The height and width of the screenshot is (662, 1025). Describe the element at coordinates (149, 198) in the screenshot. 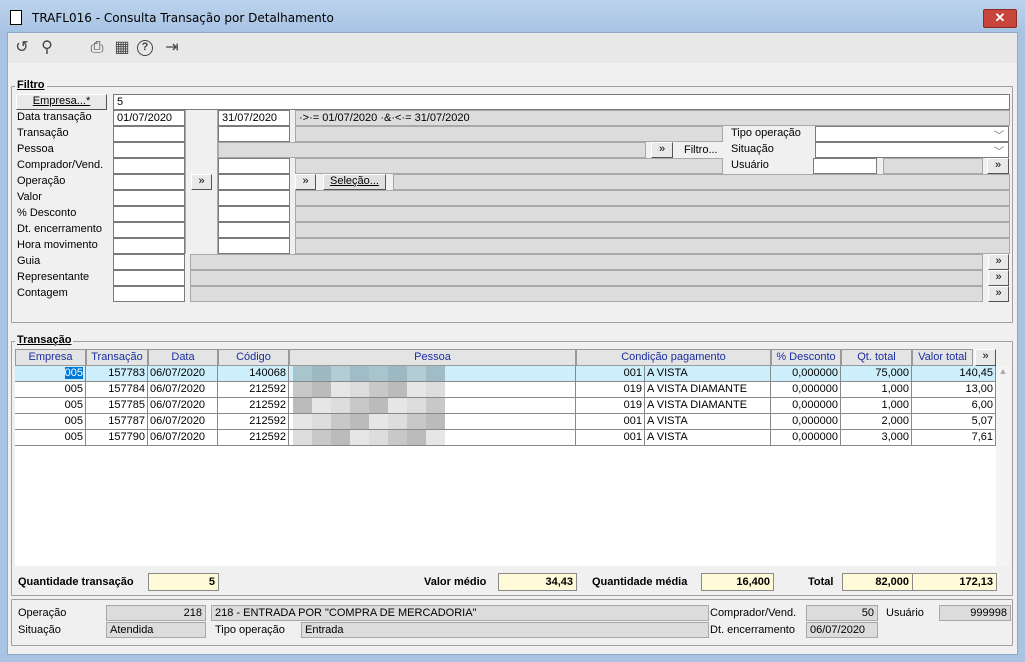

I see `valor-de-input` at that location.